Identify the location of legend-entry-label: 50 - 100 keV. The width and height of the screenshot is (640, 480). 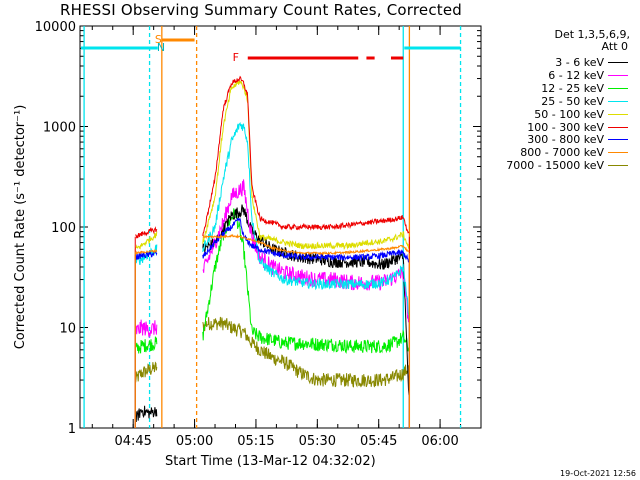
(569, 114).